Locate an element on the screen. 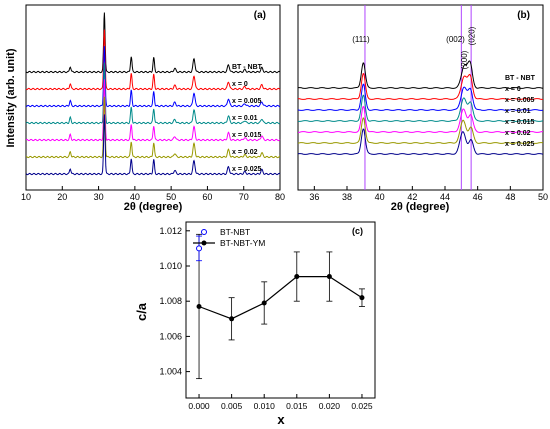 The image size is (550, 429). panel-b-xtick-label: 40 is located at coordinates (380, 197).